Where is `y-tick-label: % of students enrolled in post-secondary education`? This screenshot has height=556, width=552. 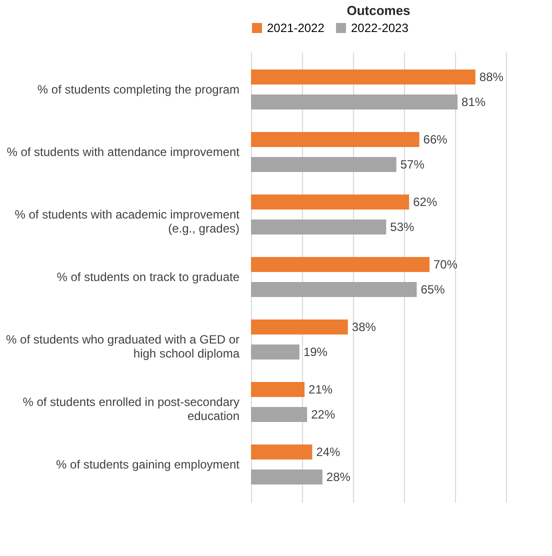
y-tick-label: % of students enrolled in post-secondary education is located at coordinates (131, 409).